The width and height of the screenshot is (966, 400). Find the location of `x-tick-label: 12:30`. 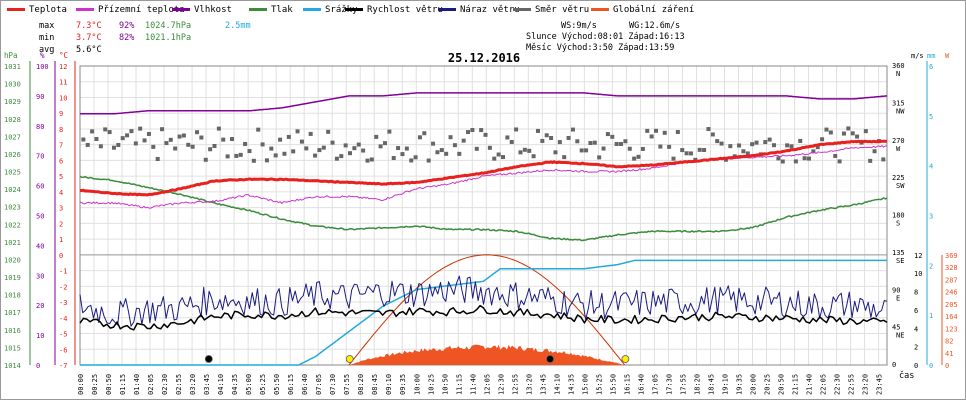

x-tick-label: 12:30 is located at coordinates (501, 384).